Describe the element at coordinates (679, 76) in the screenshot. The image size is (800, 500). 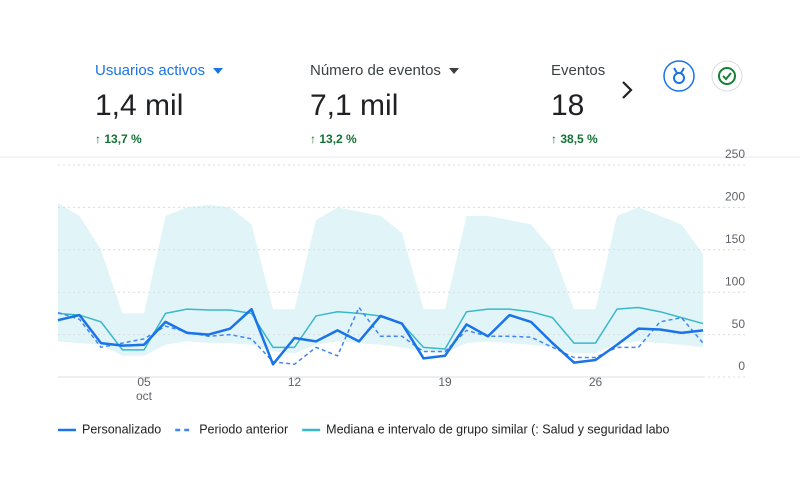
I see `insights-icon` at that location.